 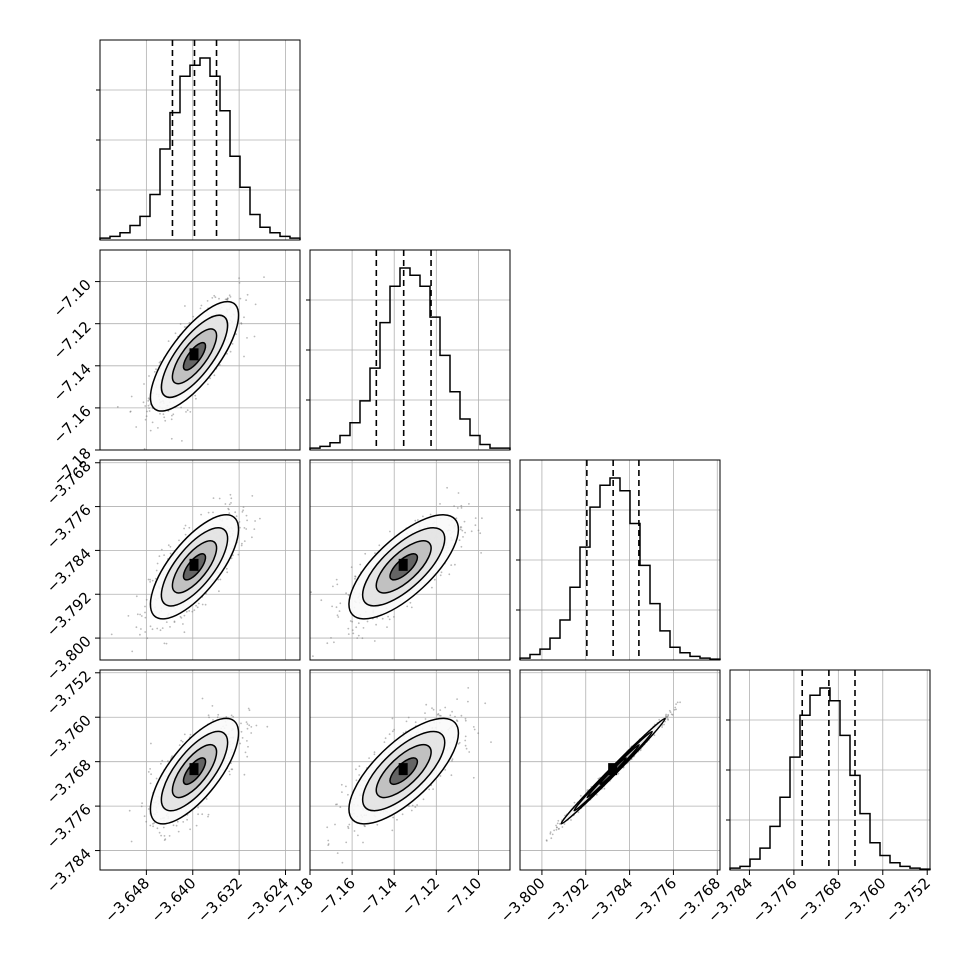 What do you see at coordinates (69, 826) in the screenshot?
I see `y-tick-label: −3.776` at bounding box center [69, 826].